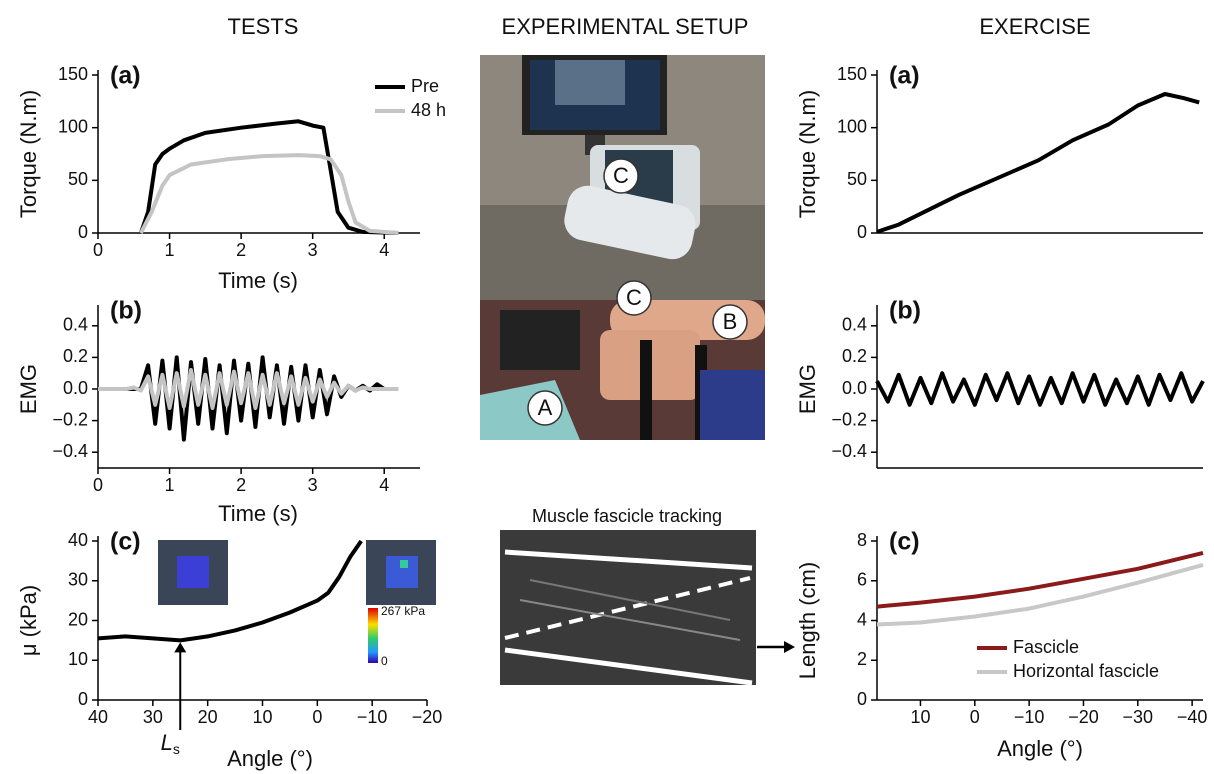 The height and width of the screenshot is (774, 1214). Describe the element at coordinates (862, 580) in the screenshot. I see `y-tick-label: 6` at that location.